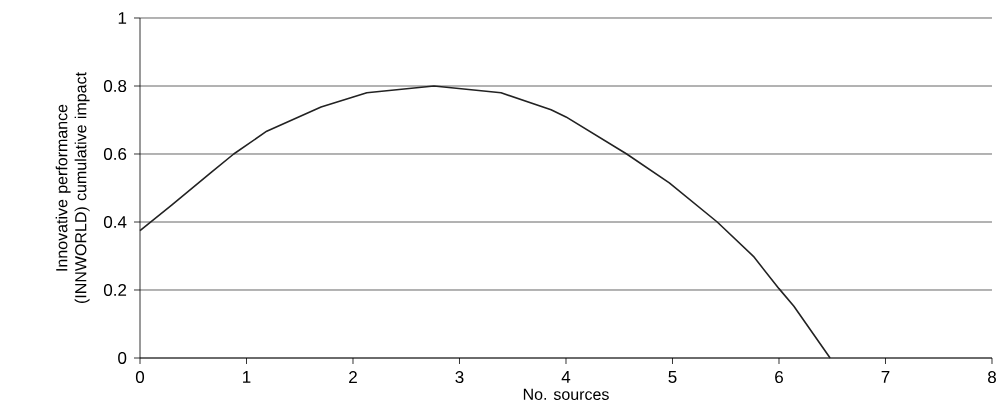 This screenshot has width=1006, height=418. What do you see at coordinates (122, 358) in the screenshot?
I see `y-tick-label: 0` at bounding box center [122, 358].